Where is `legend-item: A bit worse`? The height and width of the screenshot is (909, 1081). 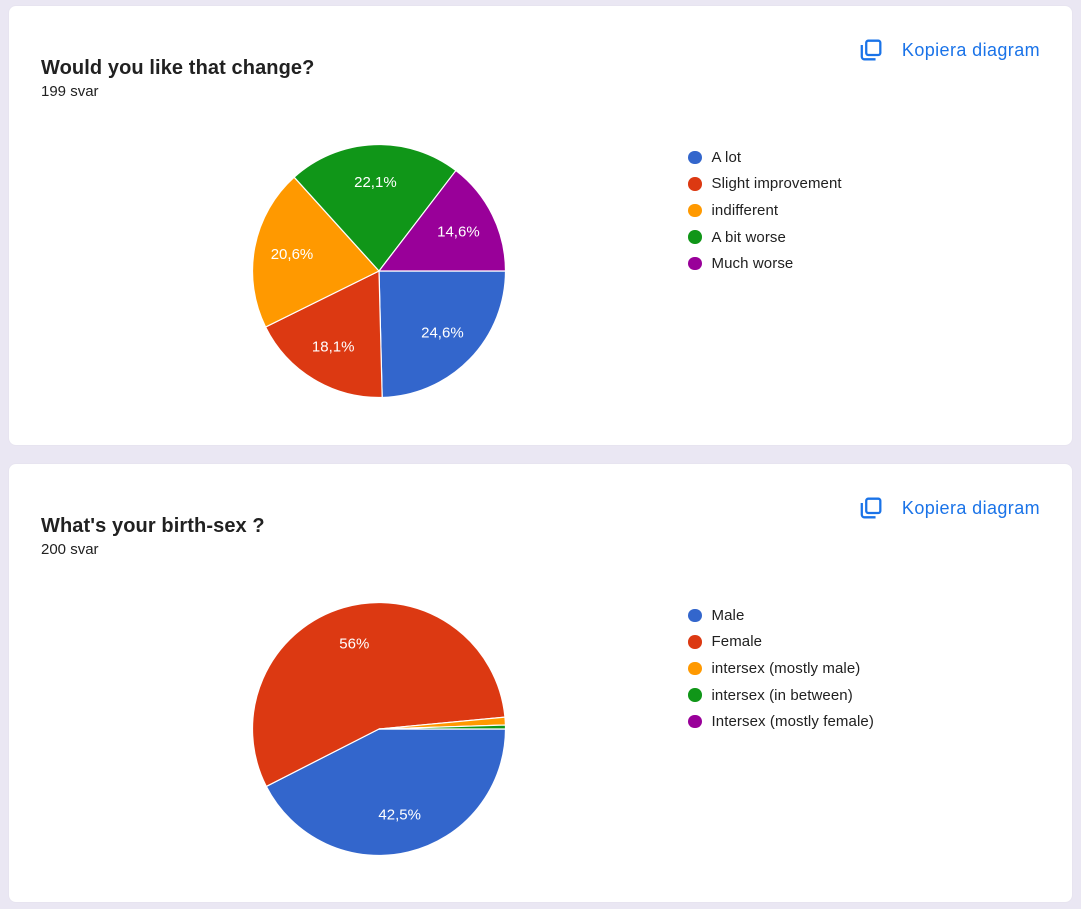 legend-item: A bit worse is located at coordinates (765, 237).